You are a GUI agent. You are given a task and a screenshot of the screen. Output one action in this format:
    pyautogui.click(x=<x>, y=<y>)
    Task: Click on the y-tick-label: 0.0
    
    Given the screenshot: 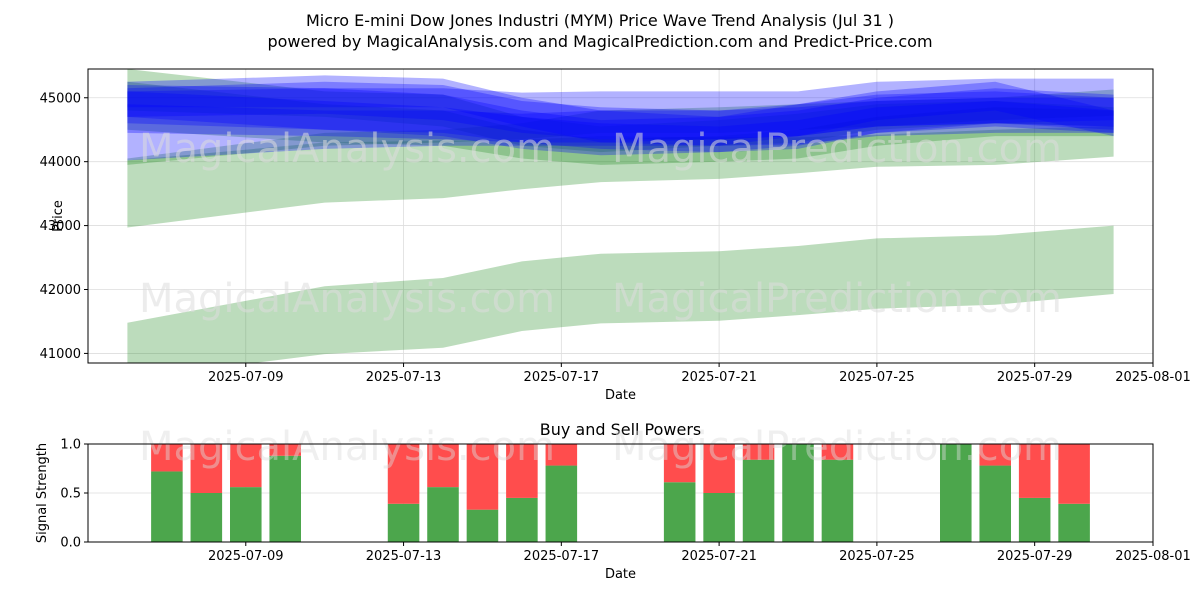 What is the action you would take?
    pyautogui.click(x=70, y=543)
    